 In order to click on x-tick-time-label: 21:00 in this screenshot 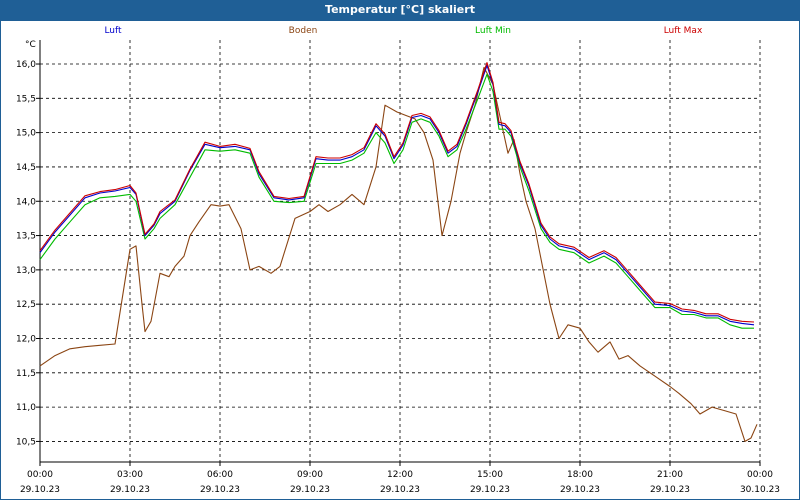, I will do `click(670, 475)`.